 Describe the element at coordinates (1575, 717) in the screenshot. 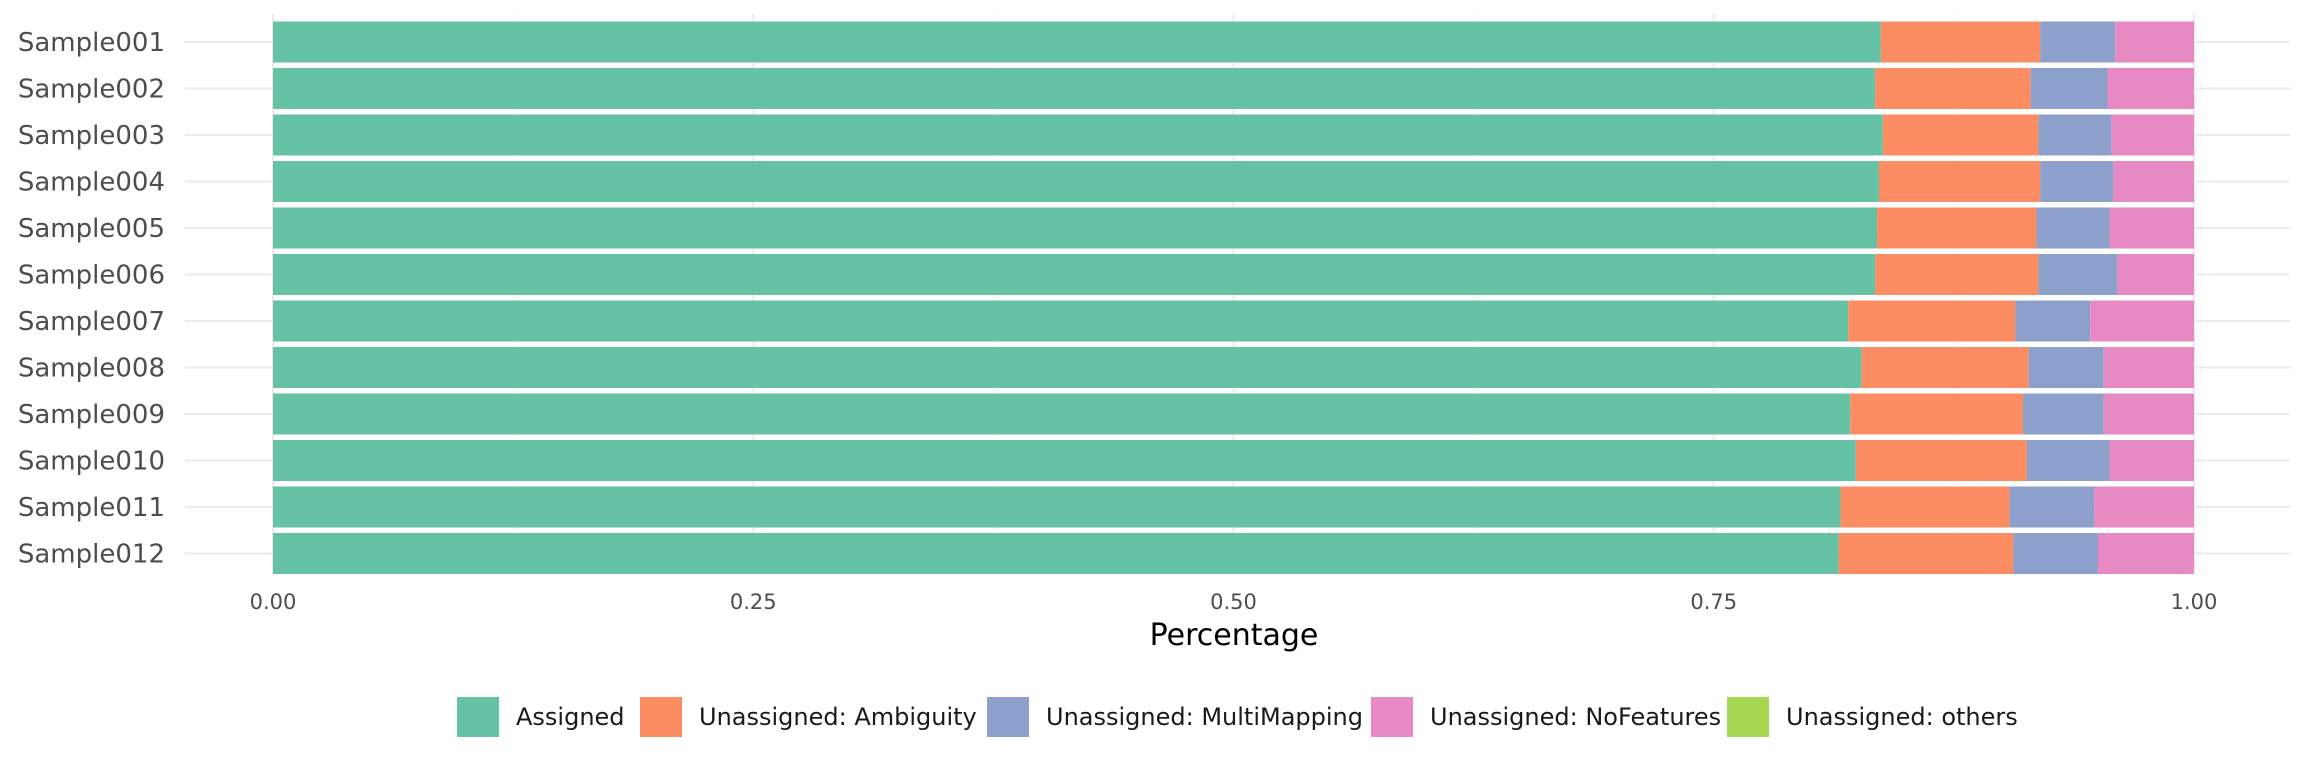

I see `legend-label: Unassigned: NoFeatures` at that location.